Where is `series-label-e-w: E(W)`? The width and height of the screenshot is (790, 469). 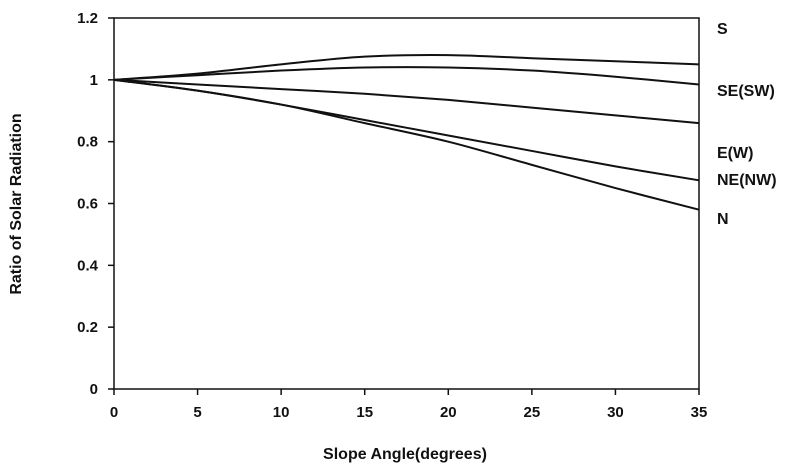
series-label-e-w: E(W) is located at coordinates (735, 153).